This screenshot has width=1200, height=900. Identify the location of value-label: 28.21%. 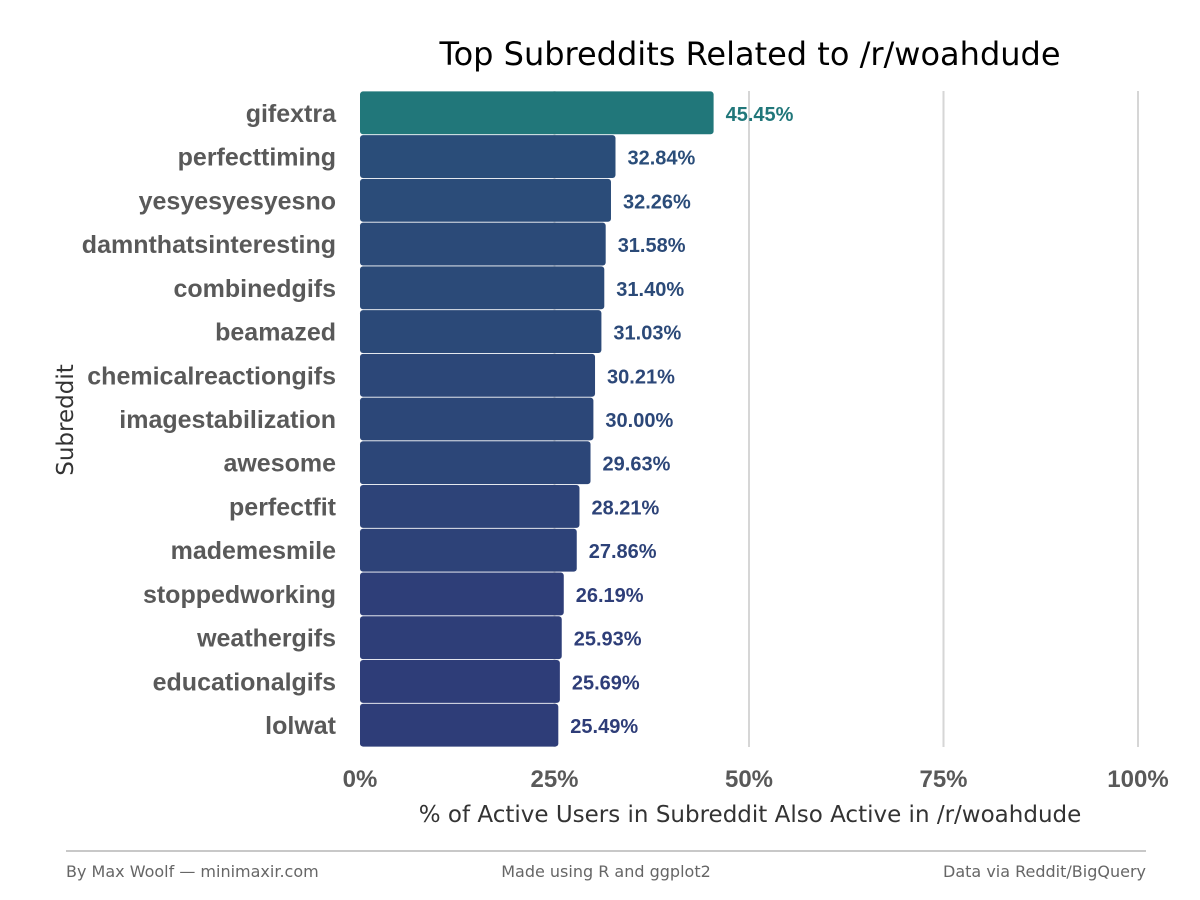
(625, 508).